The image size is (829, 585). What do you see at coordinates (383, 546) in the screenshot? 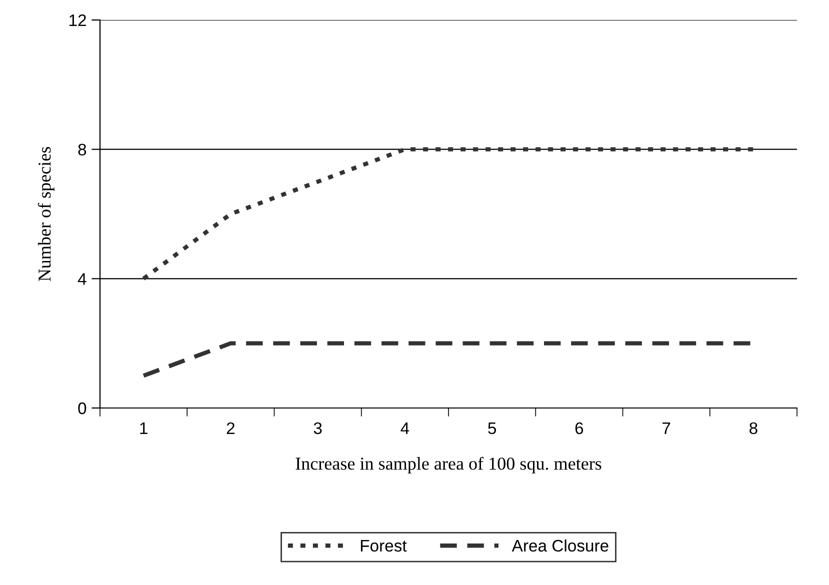
I see `legend-label: Forest` at bounding box center [383, 546].